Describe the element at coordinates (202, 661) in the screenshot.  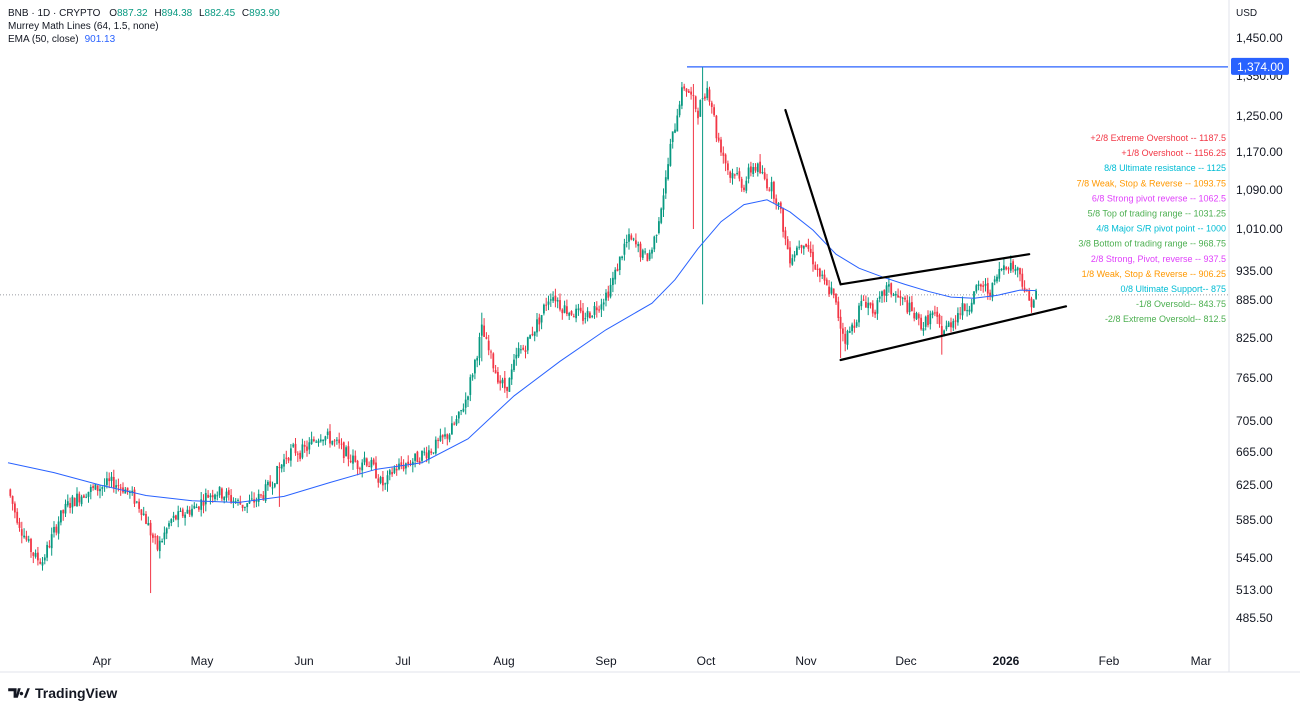
I see `time-tick-label: May` at that location.